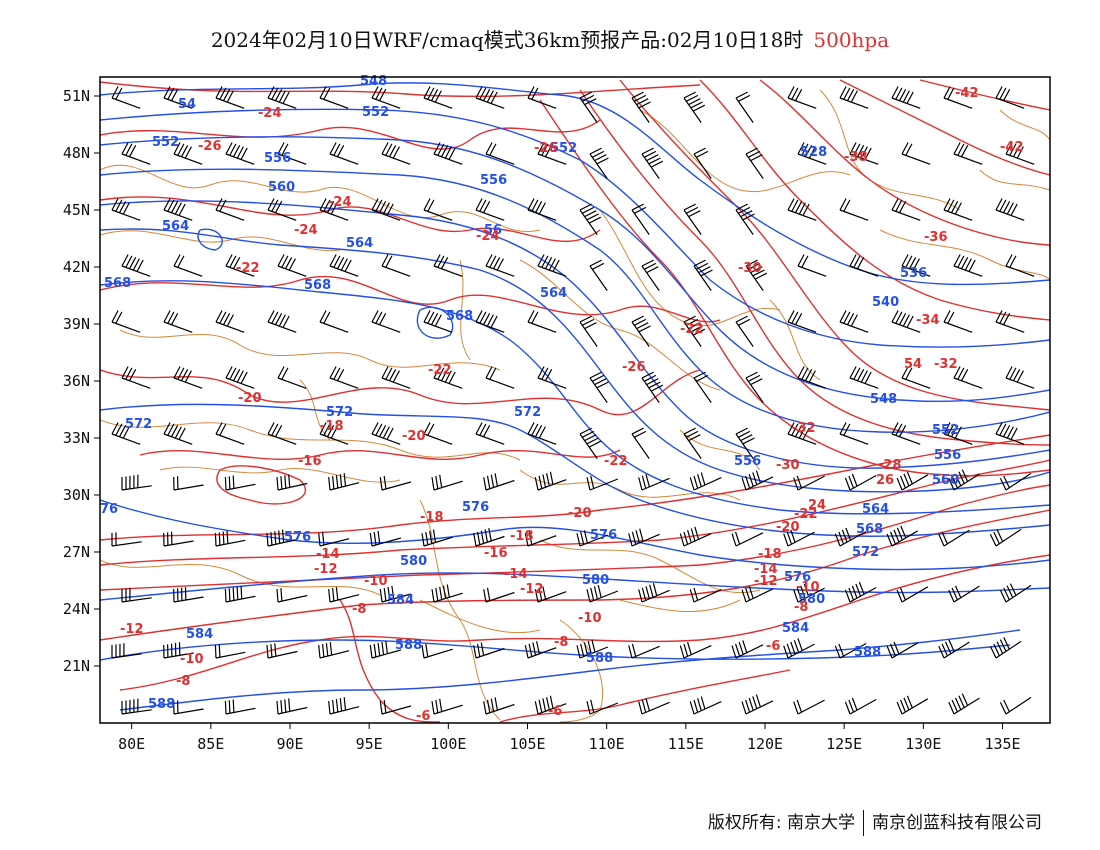 Image resolution: width=1100 pixels, height=850 pixels. What do you see at coordinates (750, 268) in the screenshot?
I see `svg-text: -30` at bounding box center [750, 268].